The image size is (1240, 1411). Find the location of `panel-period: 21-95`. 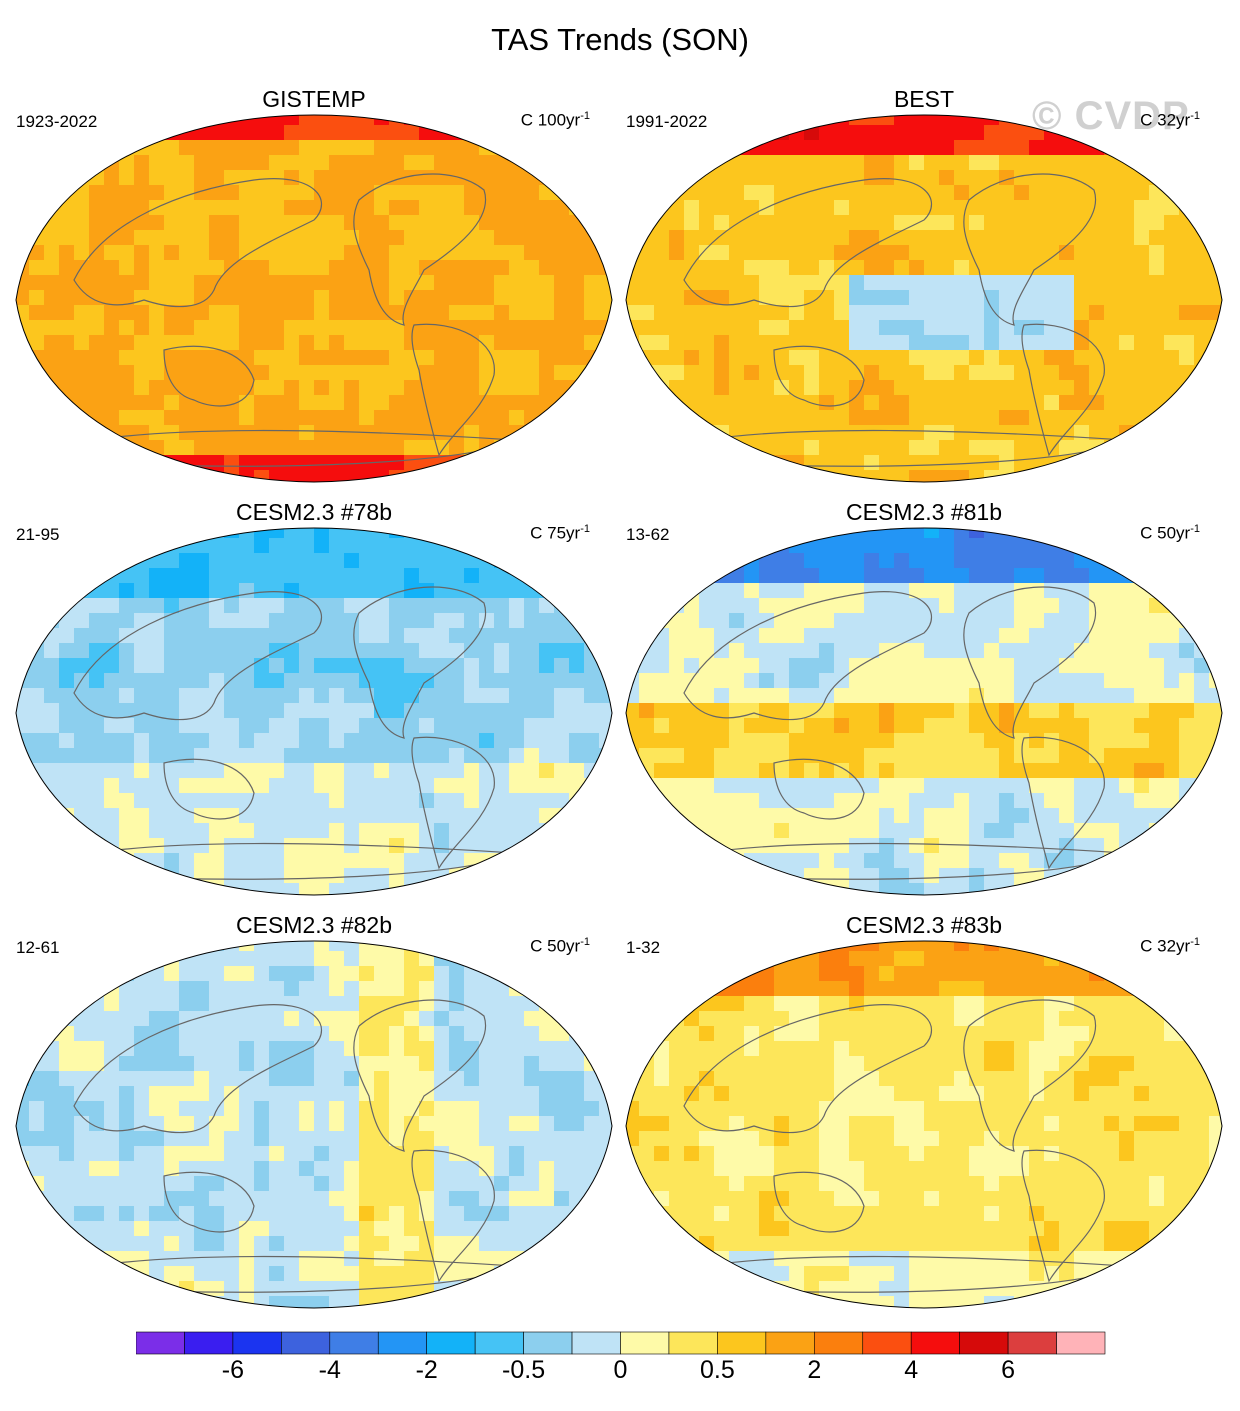

panel-period: 21-95 is located at coordinates (38, 534).